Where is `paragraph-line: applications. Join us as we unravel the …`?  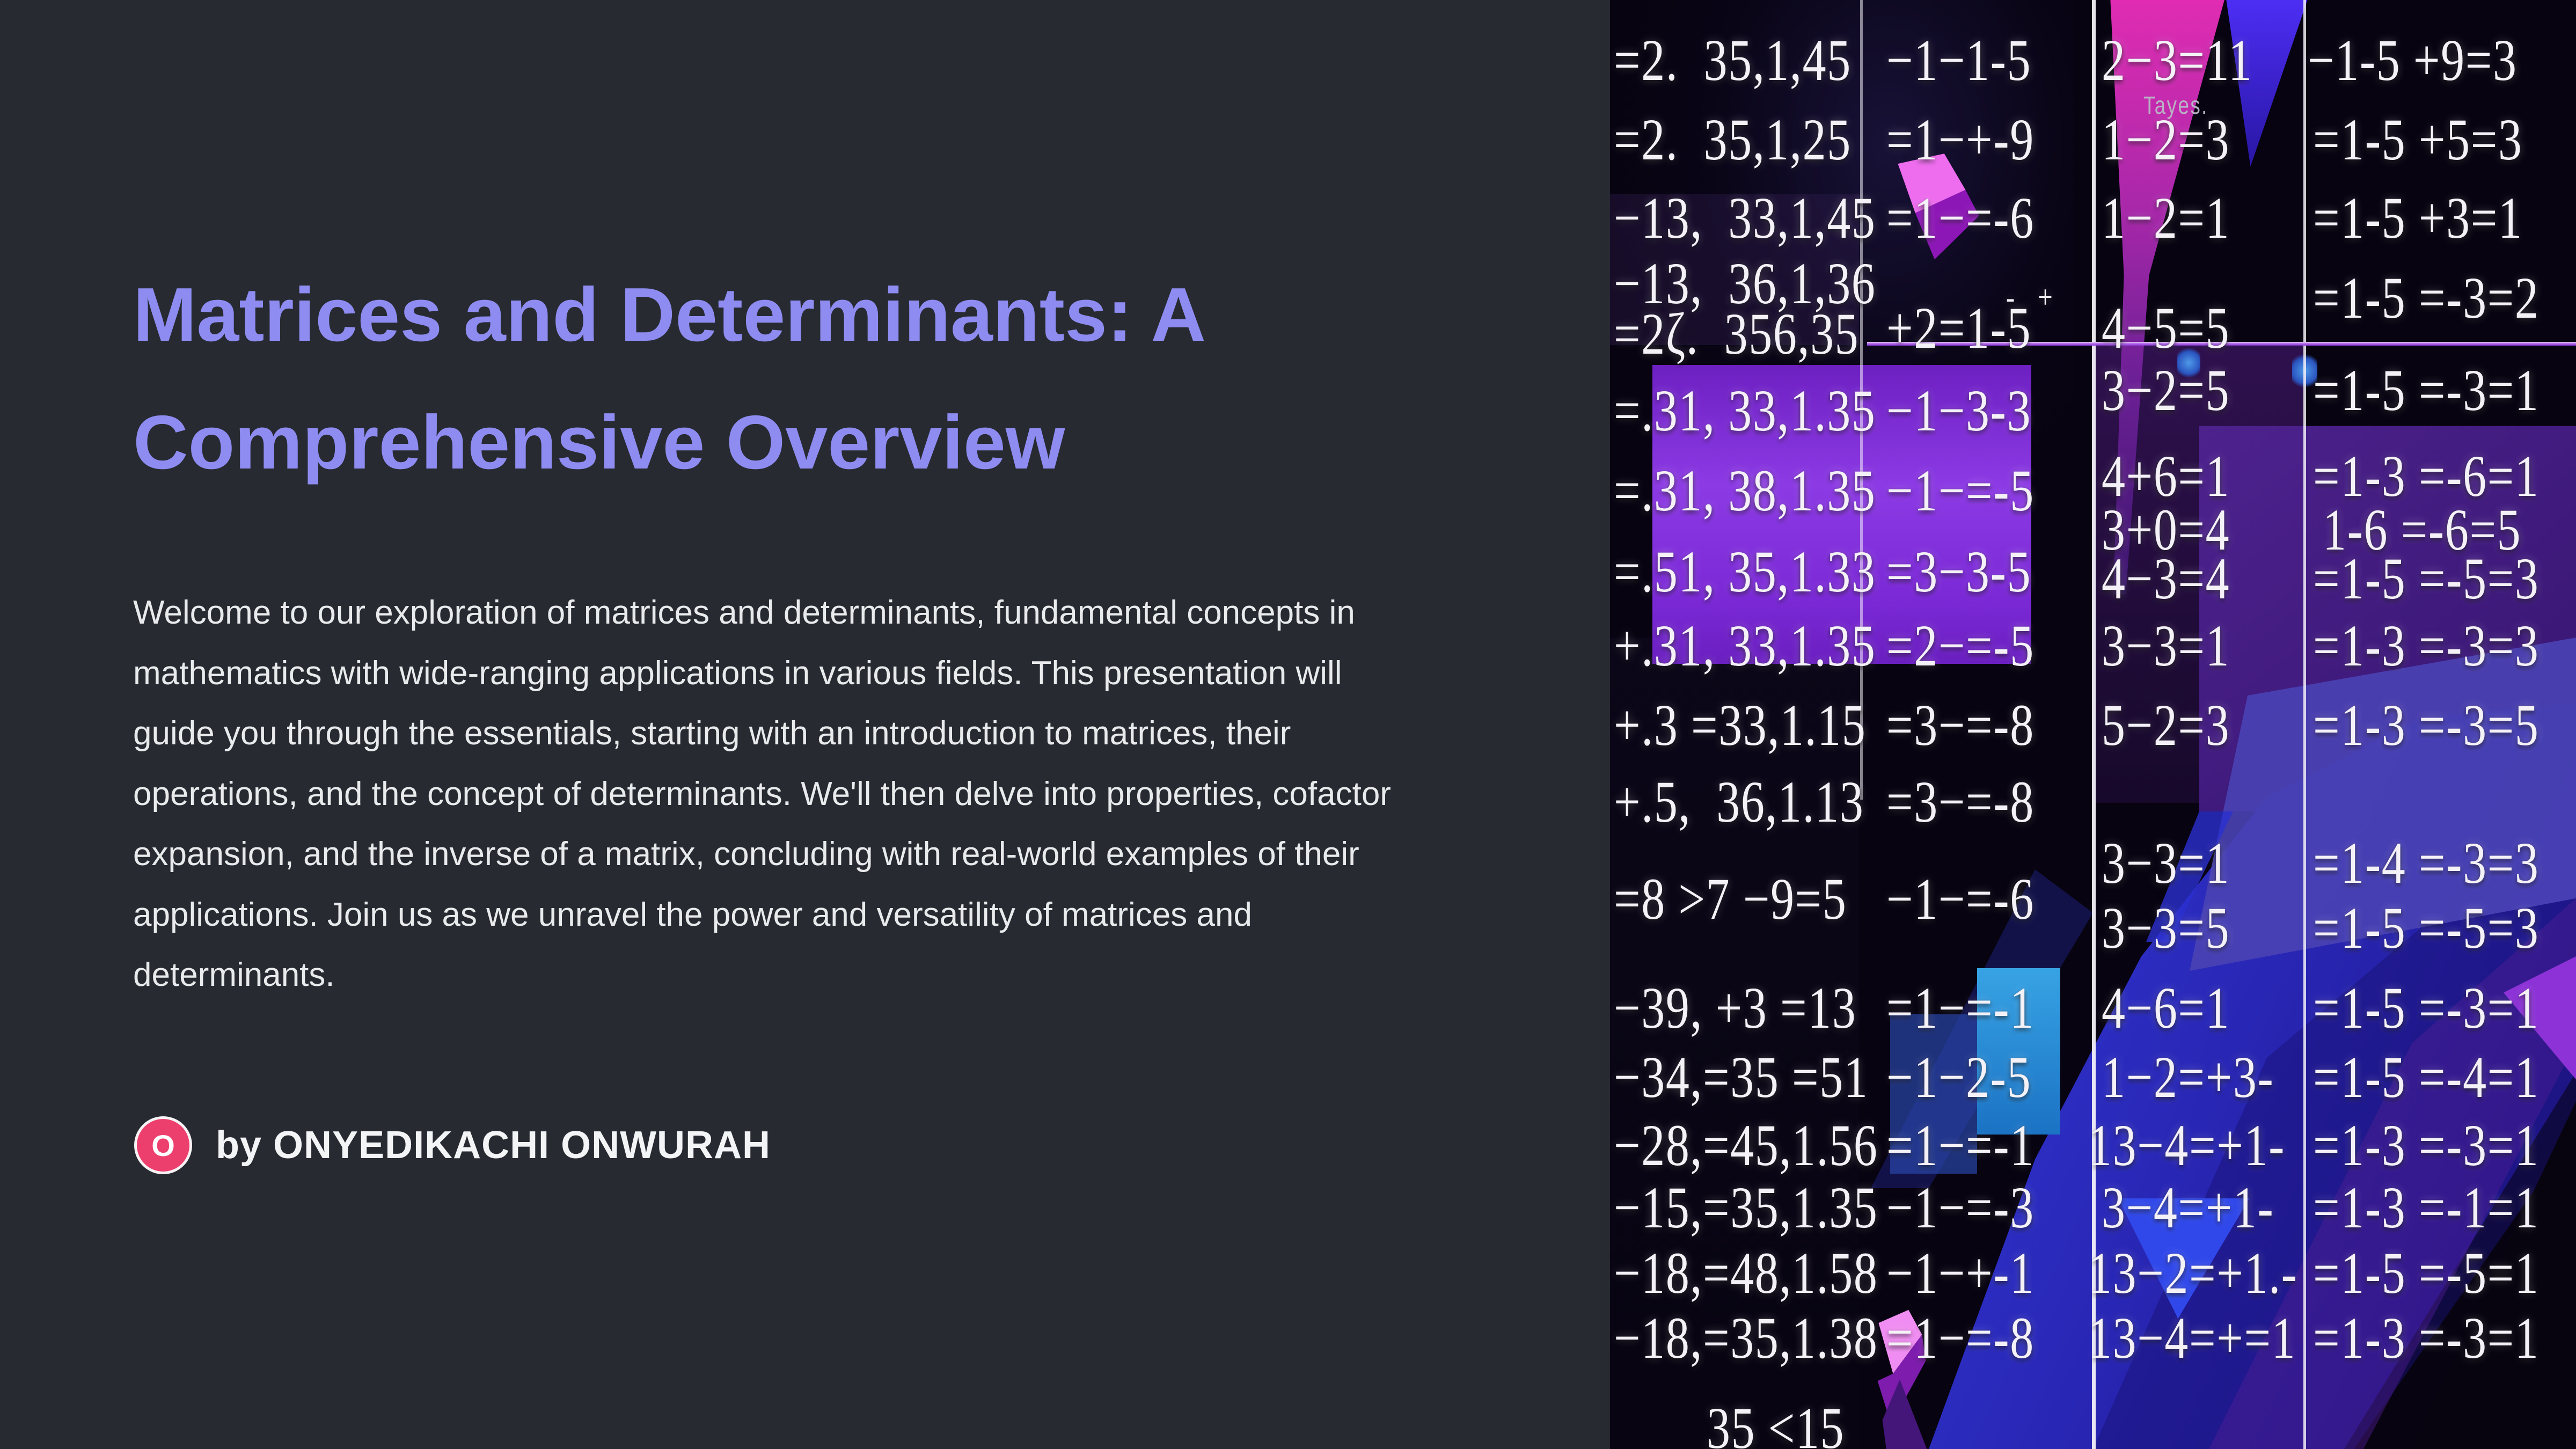
paragraph-line: applications. Join us as we unravel the … is located at coordinates (692, 914).